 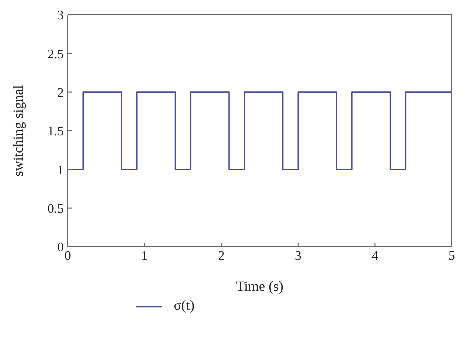 I want to click on y-tick-label: 2.5, so click(x=56, y=54).